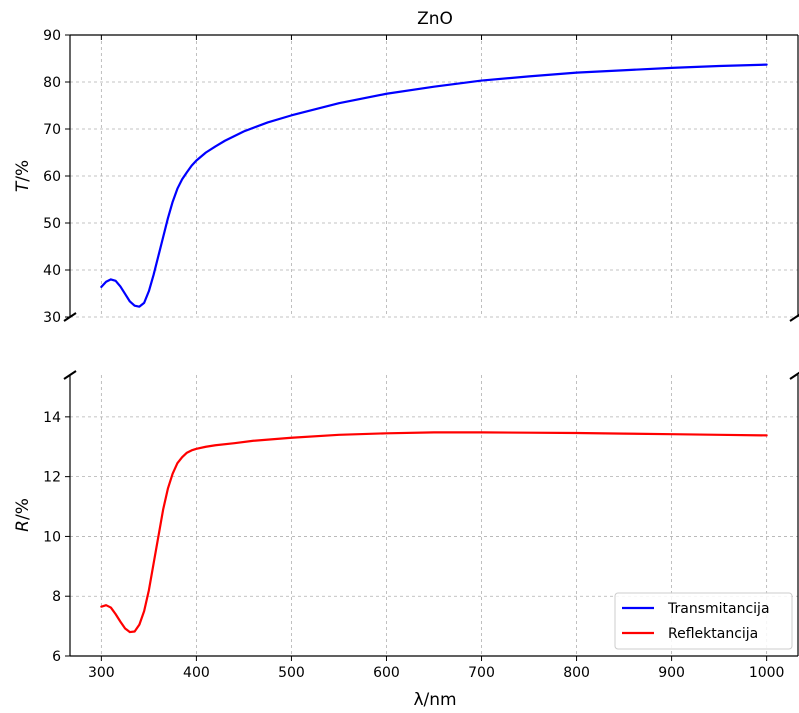 Image resolution: width=799 pixels, height=713 pixels. What do you see at coordinates (52, 224) in the screenshot?
I see `top-ytick-label-50: 50` at bounding box center [52, 224].